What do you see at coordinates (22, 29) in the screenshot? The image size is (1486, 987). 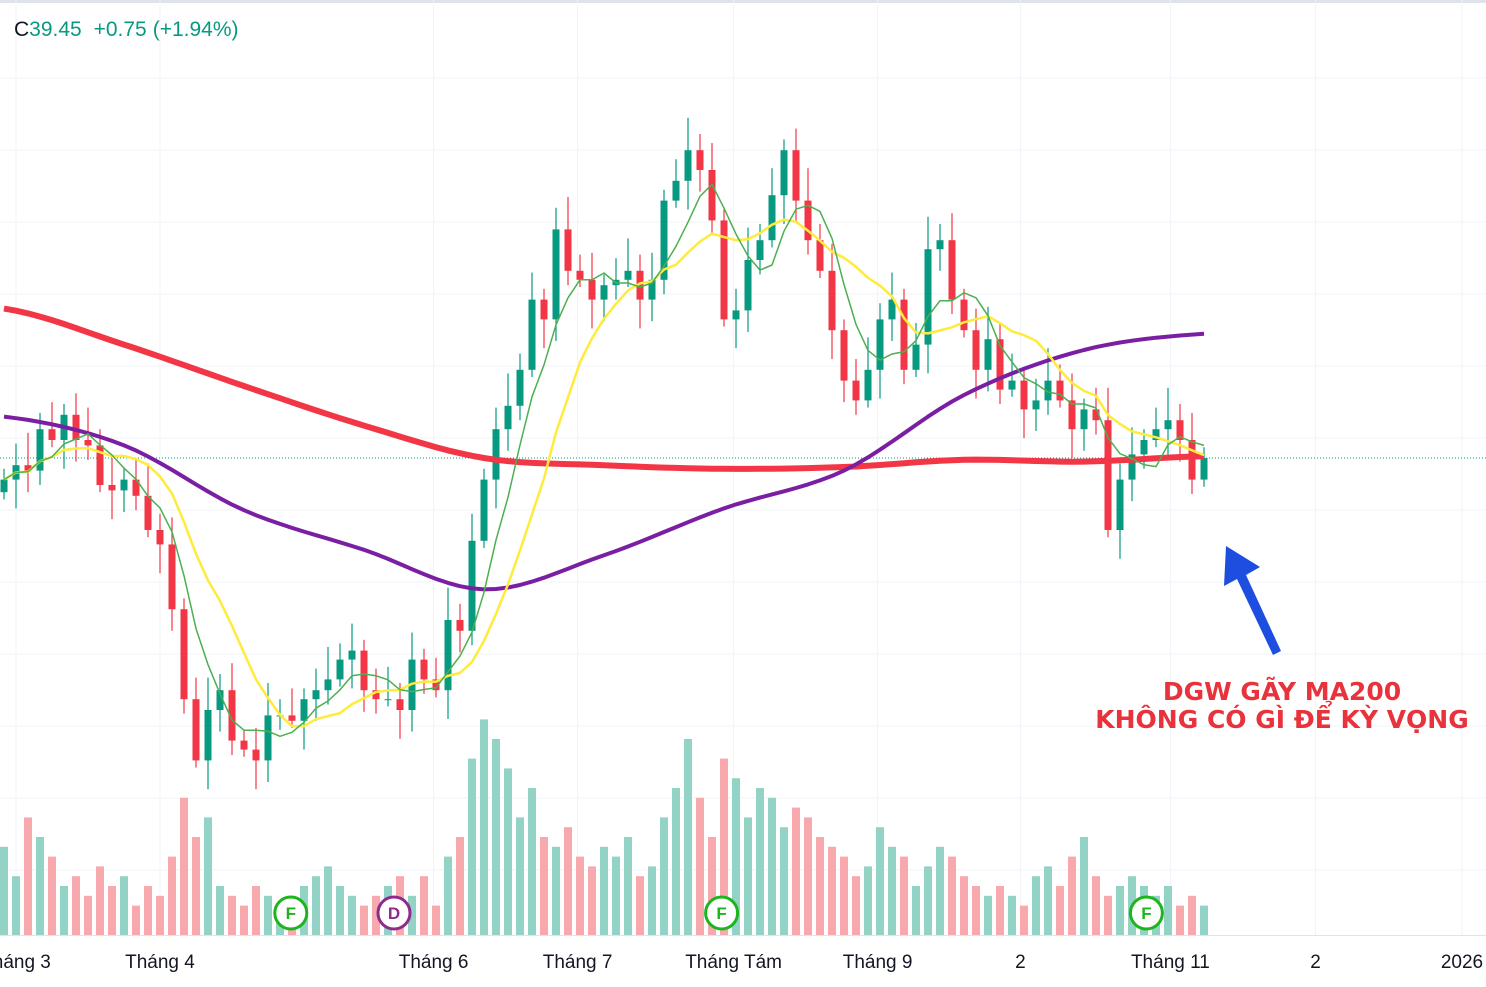 I see `close-label: C` at bounding box center [22, 29].